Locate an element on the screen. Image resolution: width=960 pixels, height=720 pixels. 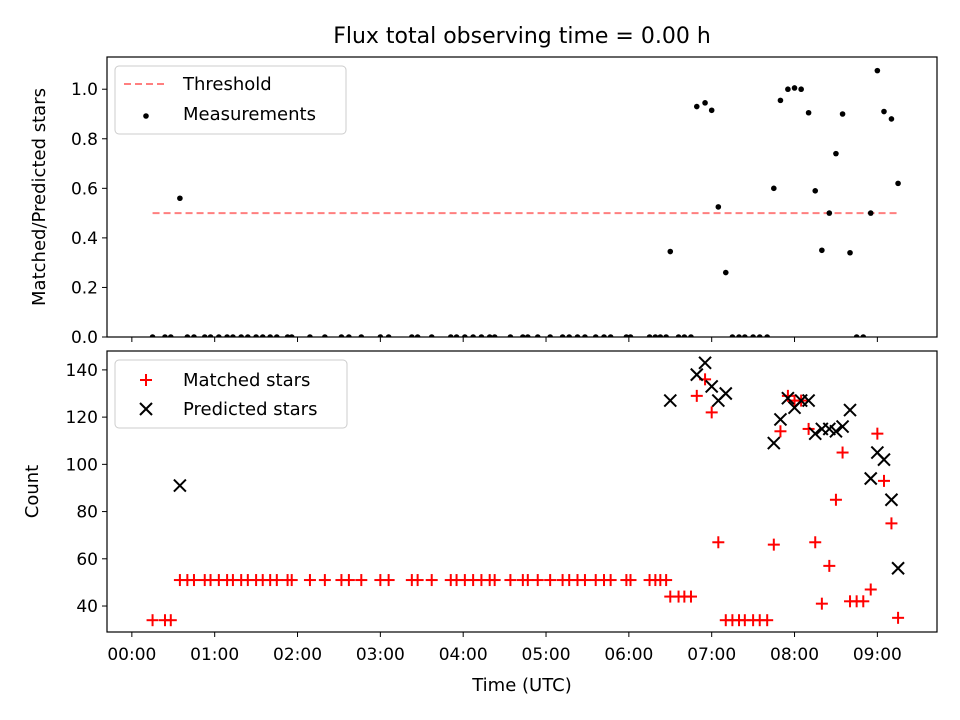
x-tick-label: 01:00 is located at coordinates (214, 655).